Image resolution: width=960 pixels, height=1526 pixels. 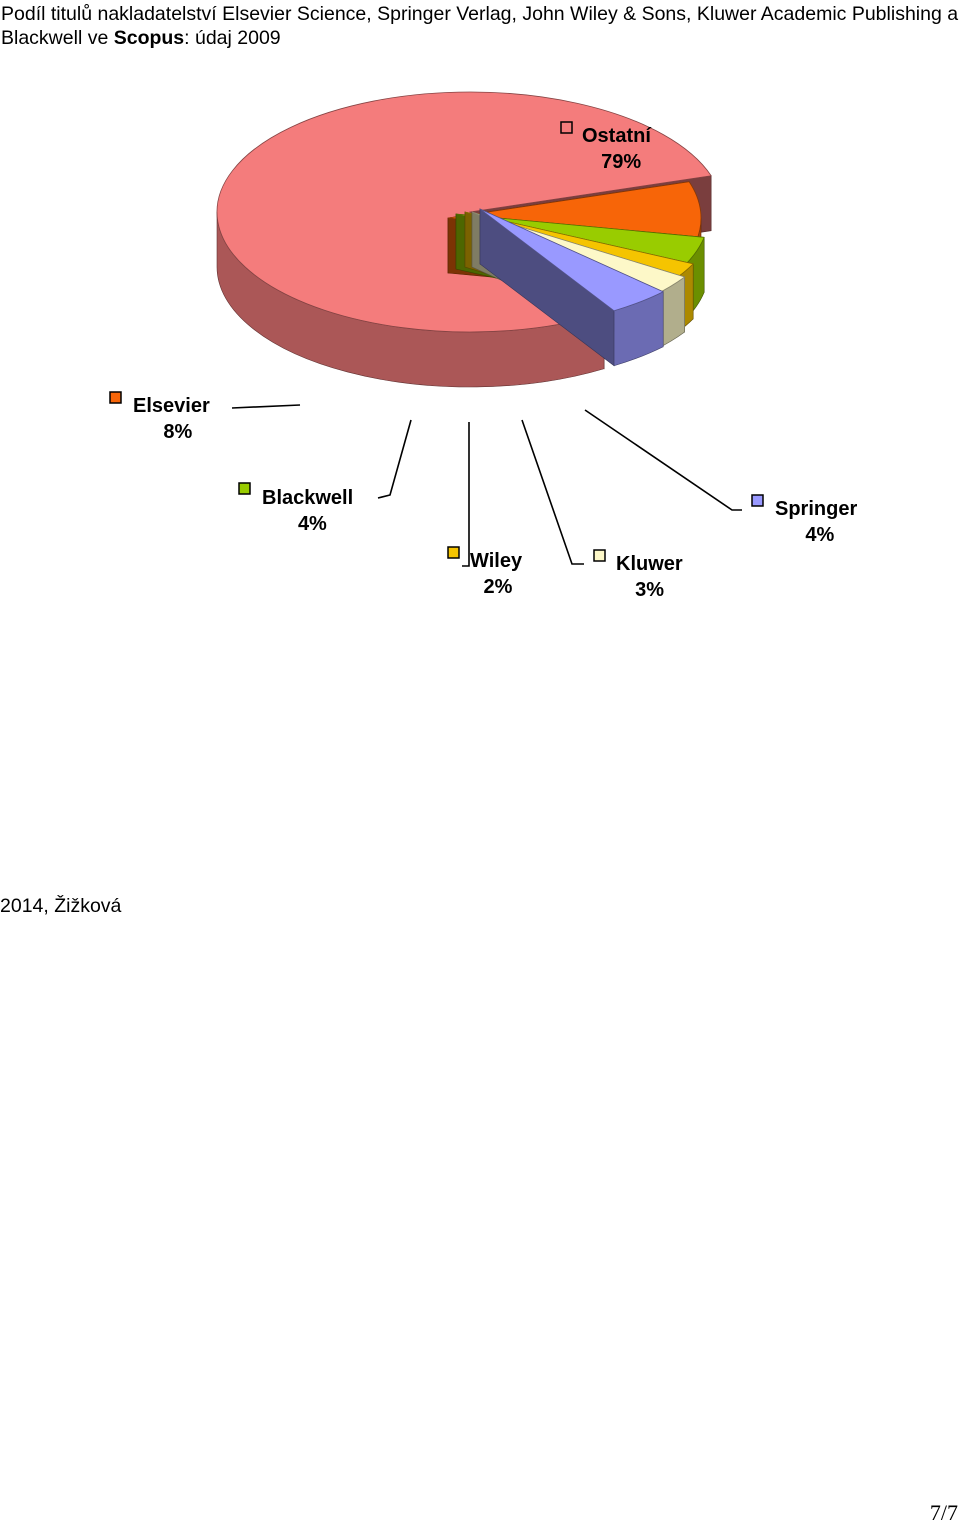 I want to click on footer-text: 2014, Žižková, so click(x=61, y=906).